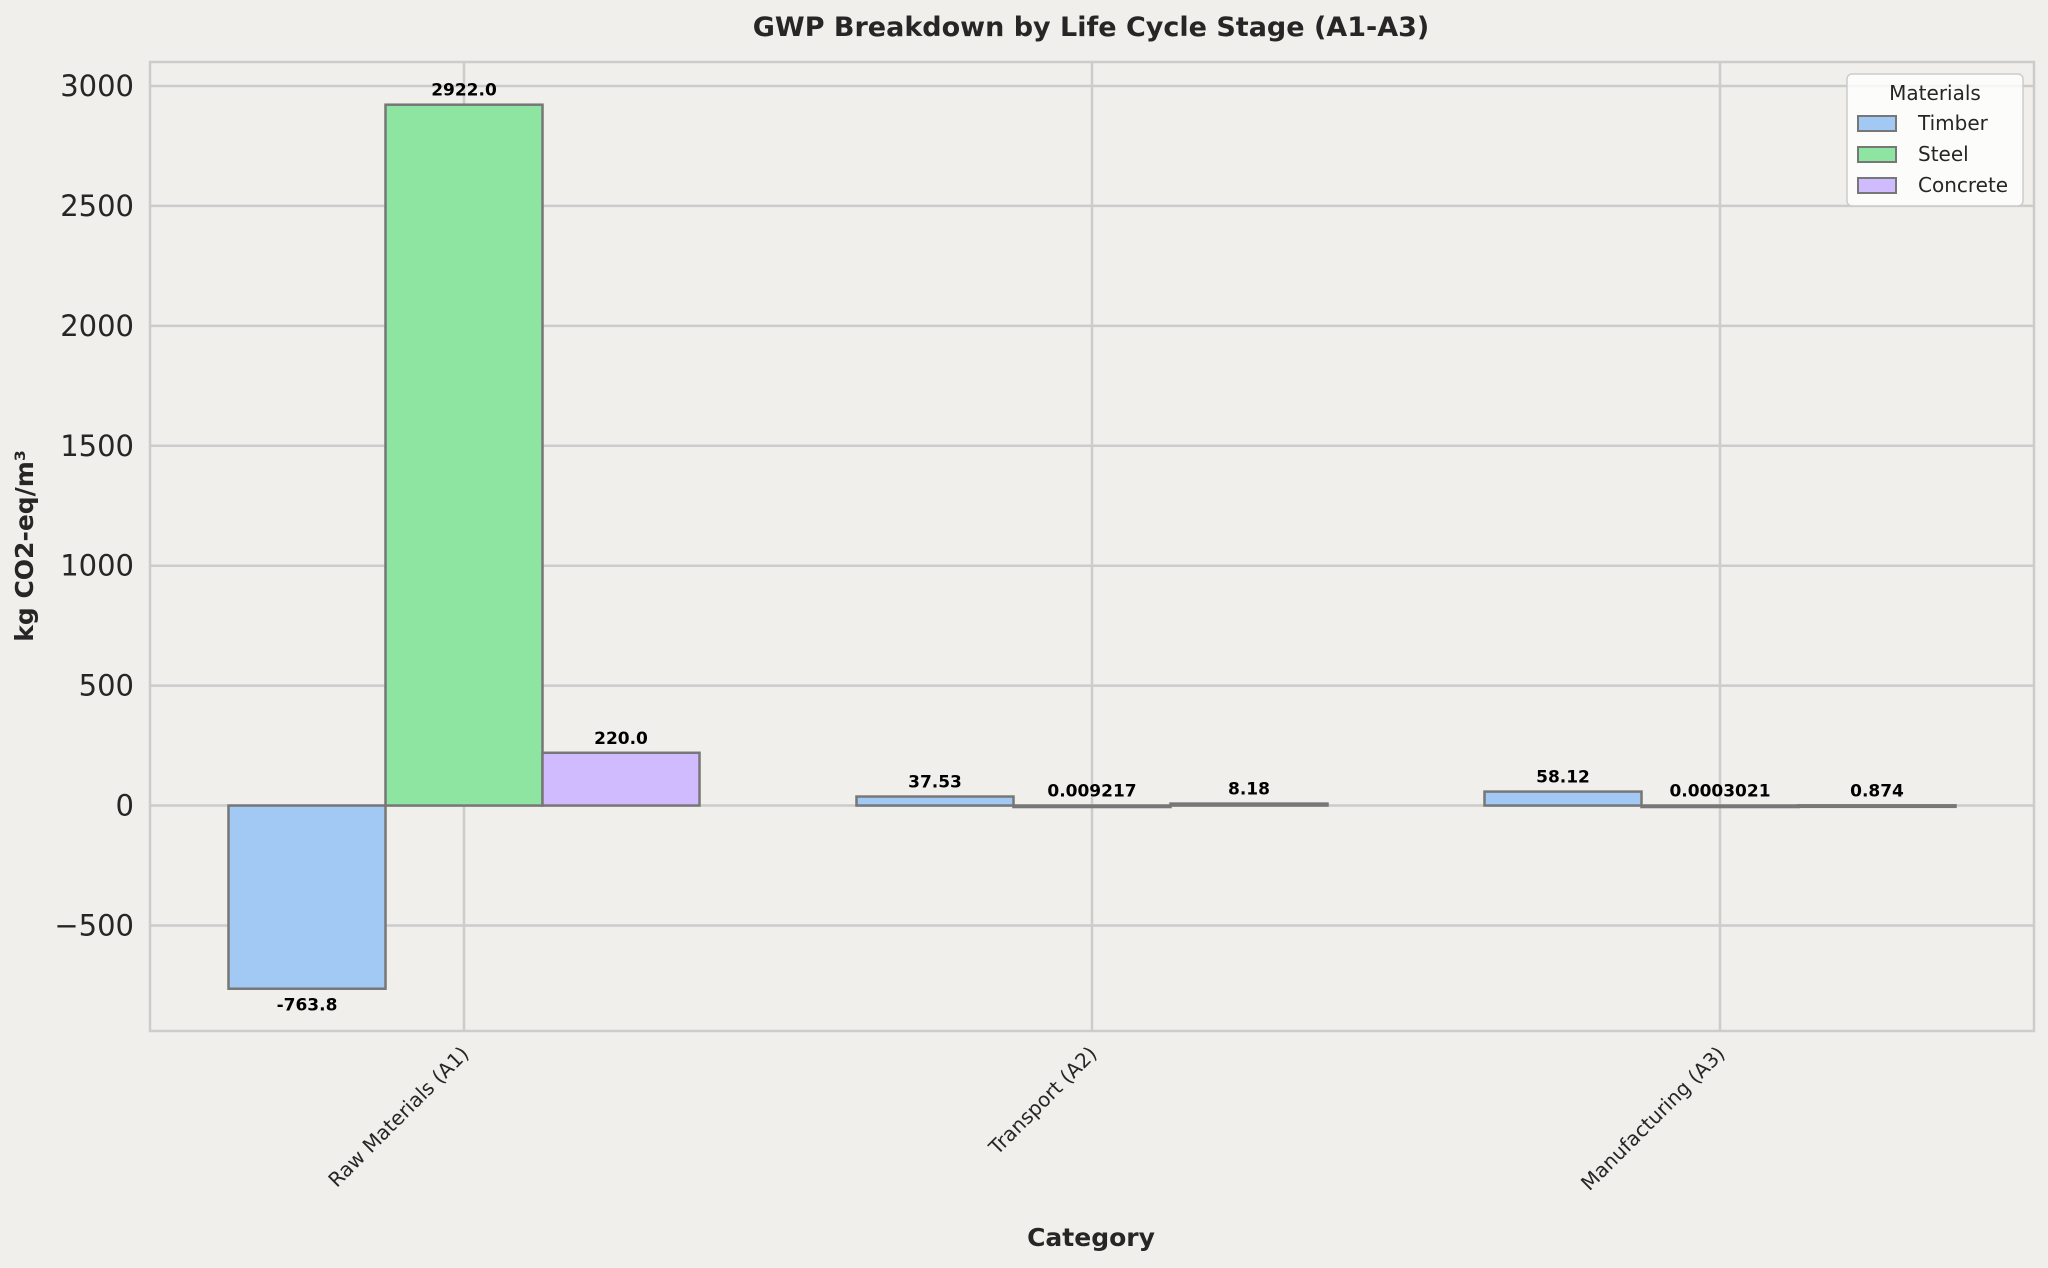 This screenshot has width=2048, height=1268. What do you see at coordinates (94, 505) in the screenshot?
I see `y-axis-ticks: −500 0 500 1000 1500 2000 2500 3000` at bounding box center [94, 505].